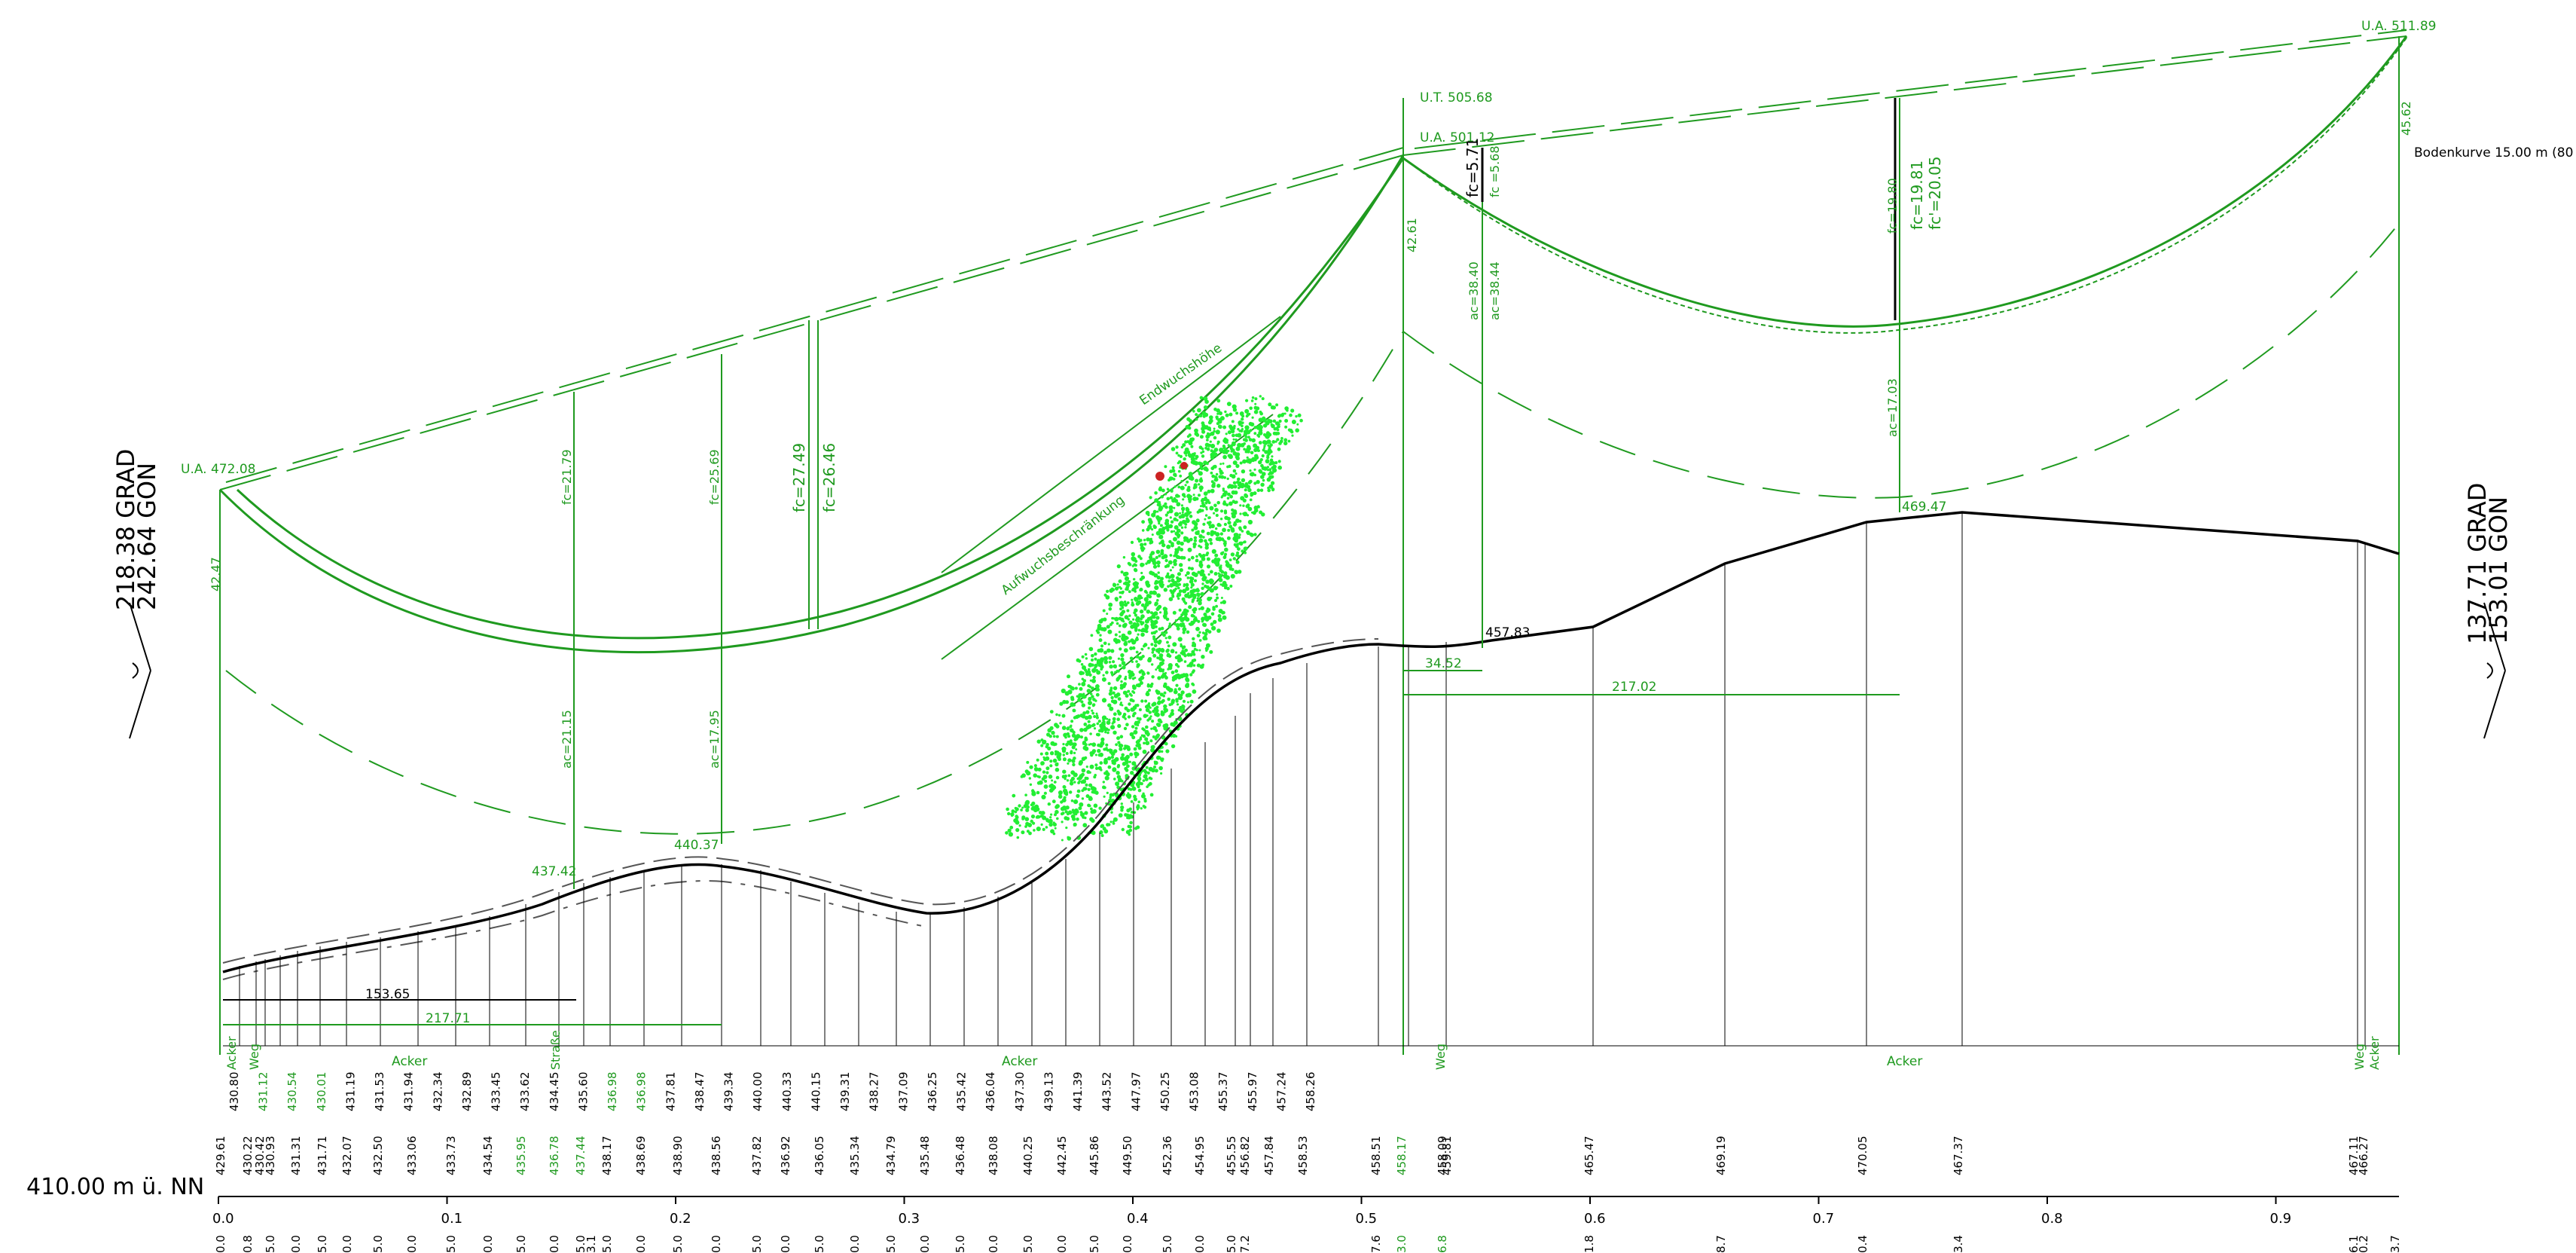 The width and height of the screenshot is (2576, 1253). Describe the element at coordinates (1127, 1156) in the screenshot. I see `elevation-bottom: 449.50` at that location.